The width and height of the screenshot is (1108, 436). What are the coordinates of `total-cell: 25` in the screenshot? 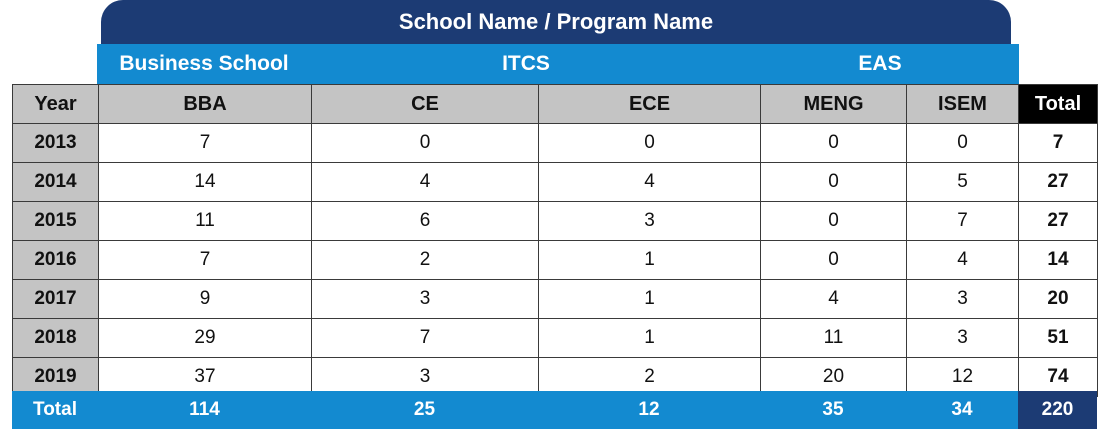 It's located at (424, 409).